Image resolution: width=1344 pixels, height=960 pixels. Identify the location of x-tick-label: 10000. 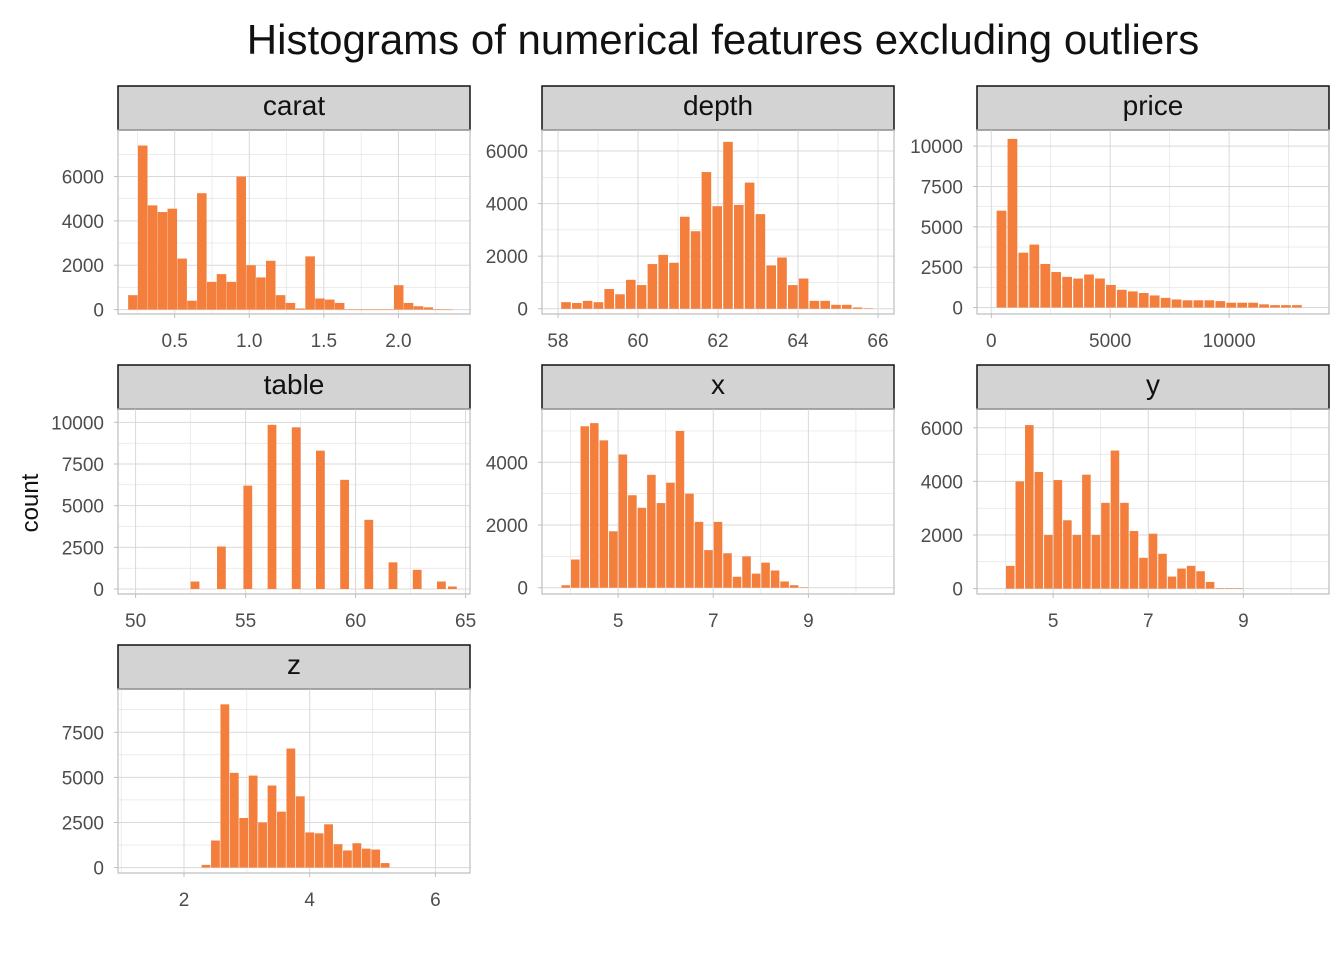
(1229, 341).